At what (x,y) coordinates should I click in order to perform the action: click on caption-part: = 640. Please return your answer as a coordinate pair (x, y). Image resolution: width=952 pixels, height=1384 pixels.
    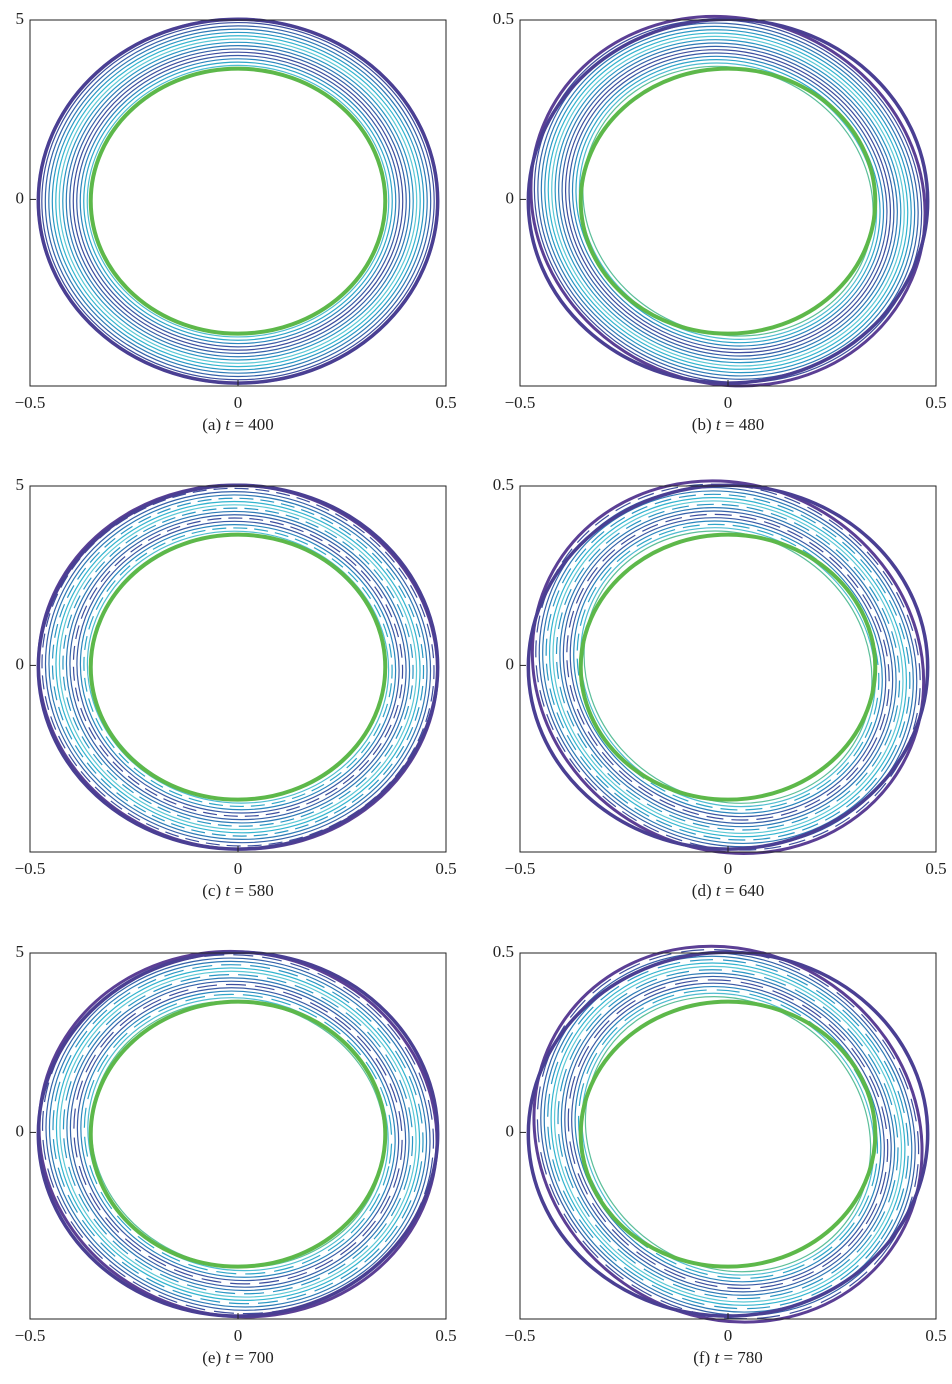
    Looking at the image, I should click on (743, 890).